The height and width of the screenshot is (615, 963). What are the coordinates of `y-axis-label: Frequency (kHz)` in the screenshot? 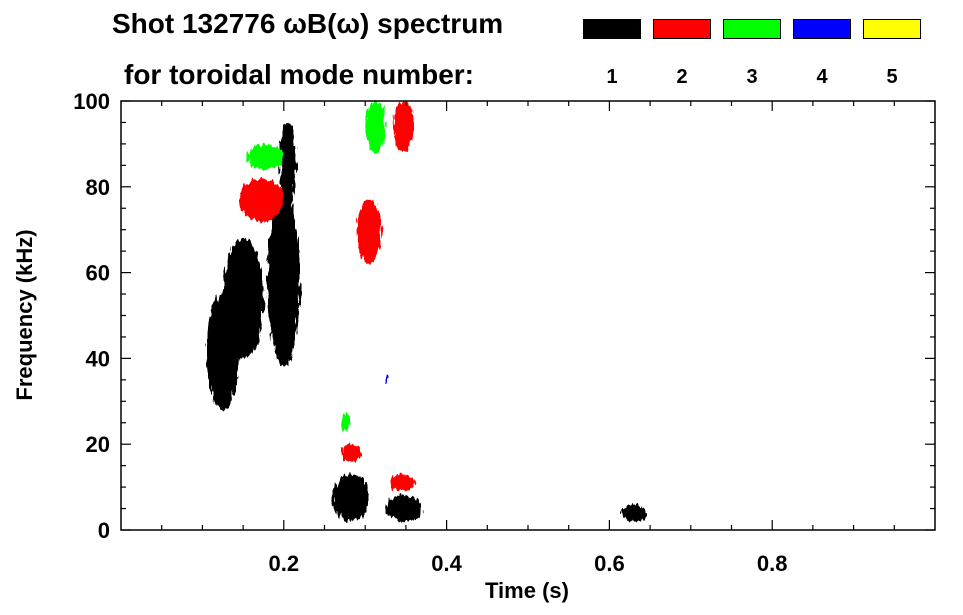 It's located at (24, 314).